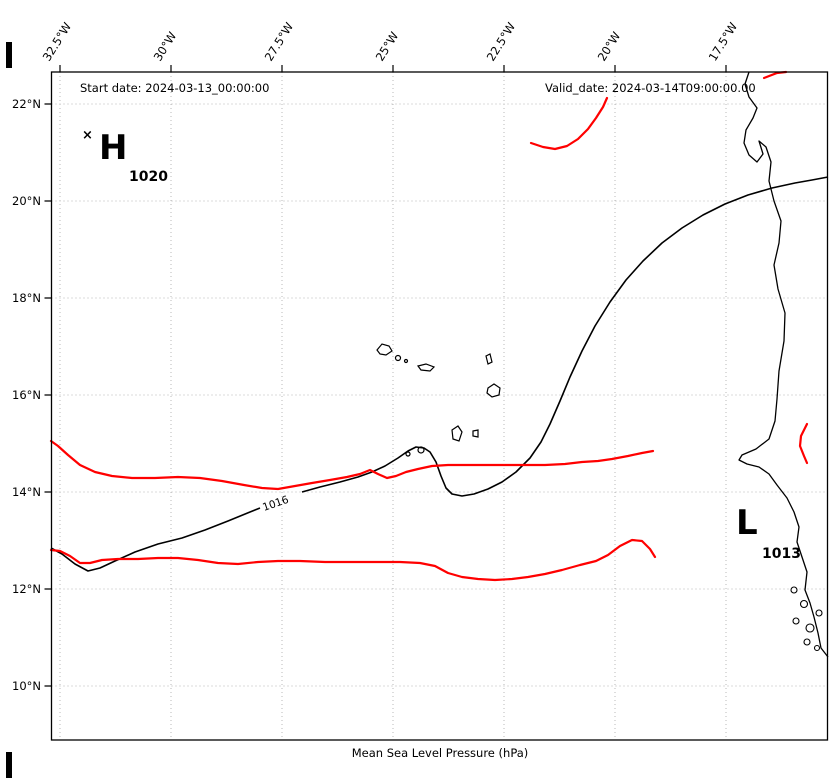 The height and width of the screenshot is (783, 837). What do you see at coordinates (569, 123) in the screenshot?
I see `red-contour-northeast` at bounding box center [569, 123].